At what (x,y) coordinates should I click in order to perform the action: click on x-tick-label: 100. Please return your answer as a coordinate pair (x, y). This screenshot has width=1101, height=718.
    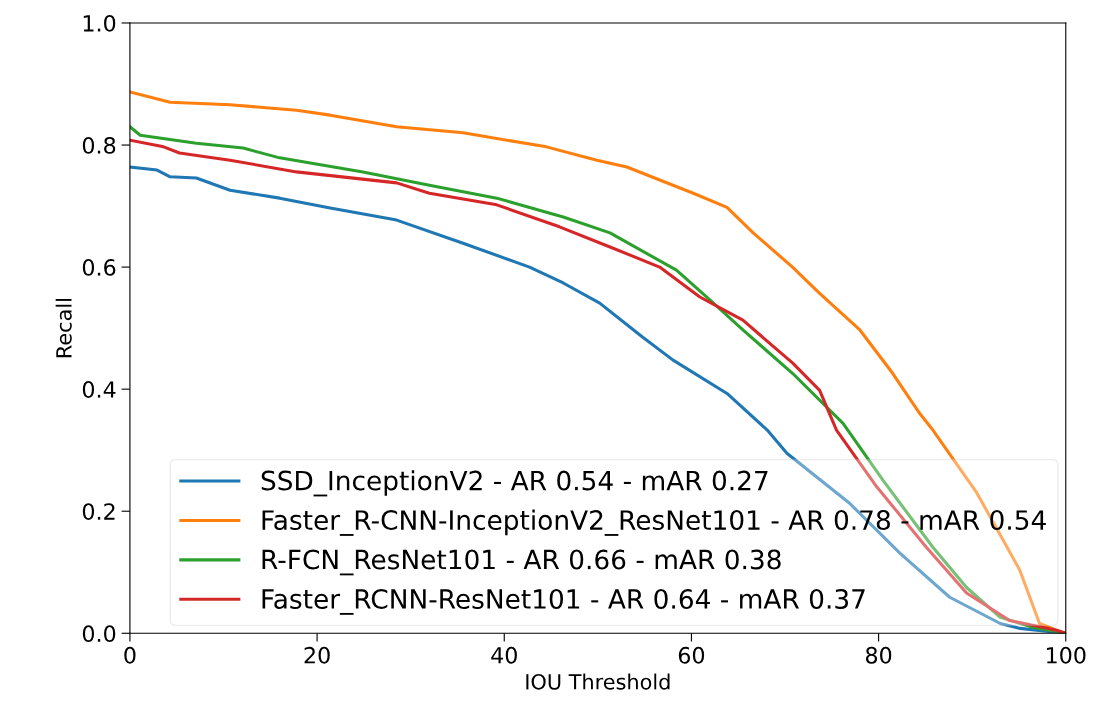
    Looking at the image, I should click on (1066, 655).